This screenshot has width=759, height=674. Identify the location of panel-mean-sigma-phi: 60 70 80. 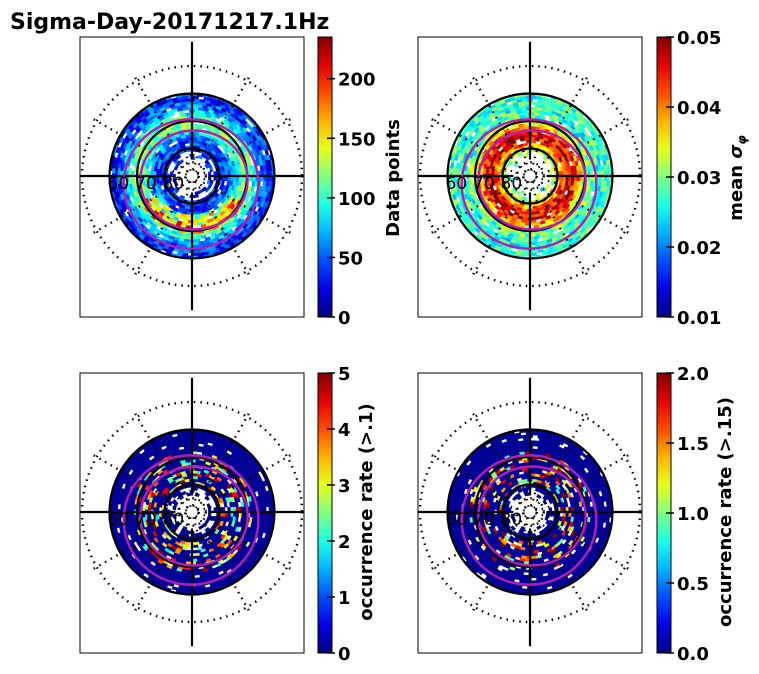
(530, 177).